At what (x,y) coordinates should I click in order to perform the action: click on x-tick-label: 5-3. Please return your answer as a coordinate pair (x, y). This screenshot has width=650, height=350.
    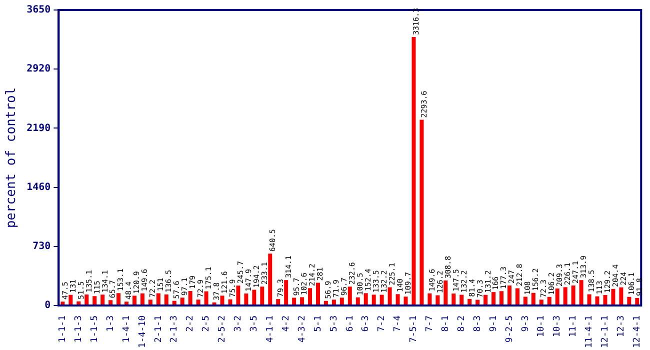
    Looking at the image, I should click on (334, 323).